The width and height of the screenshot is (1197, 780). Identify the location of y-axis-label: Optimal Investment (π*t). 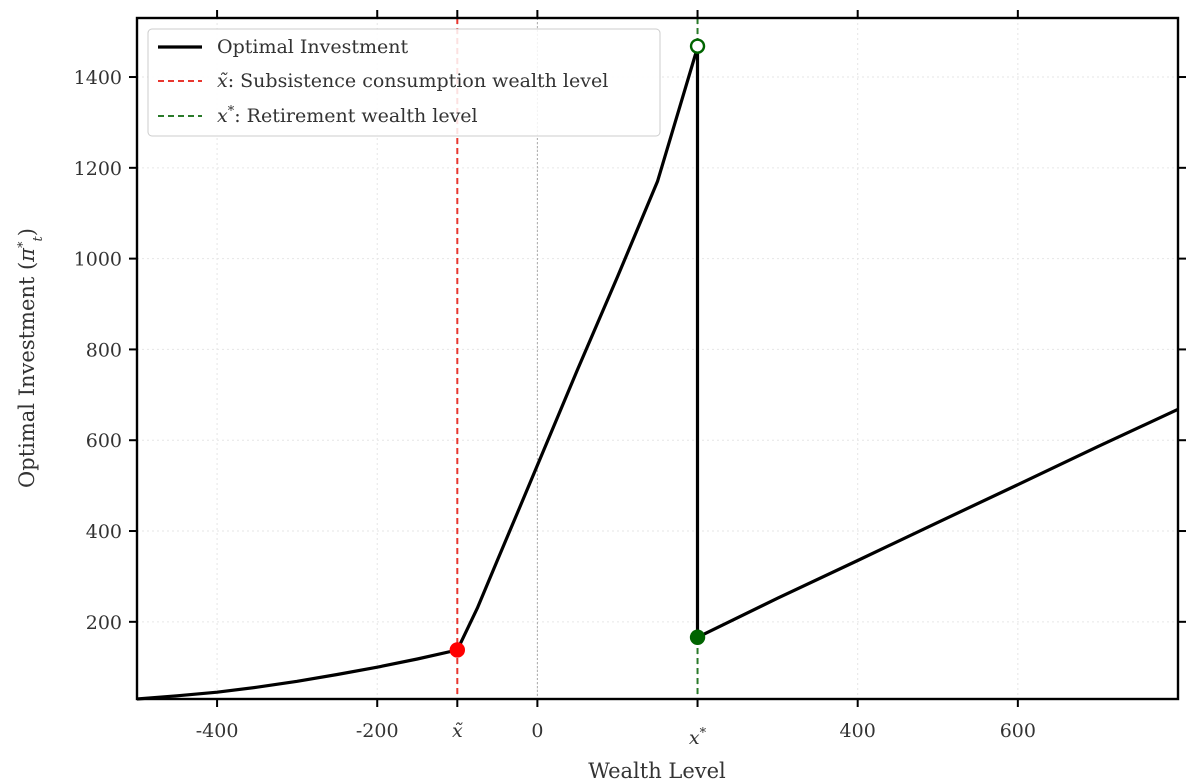
(30, 358).